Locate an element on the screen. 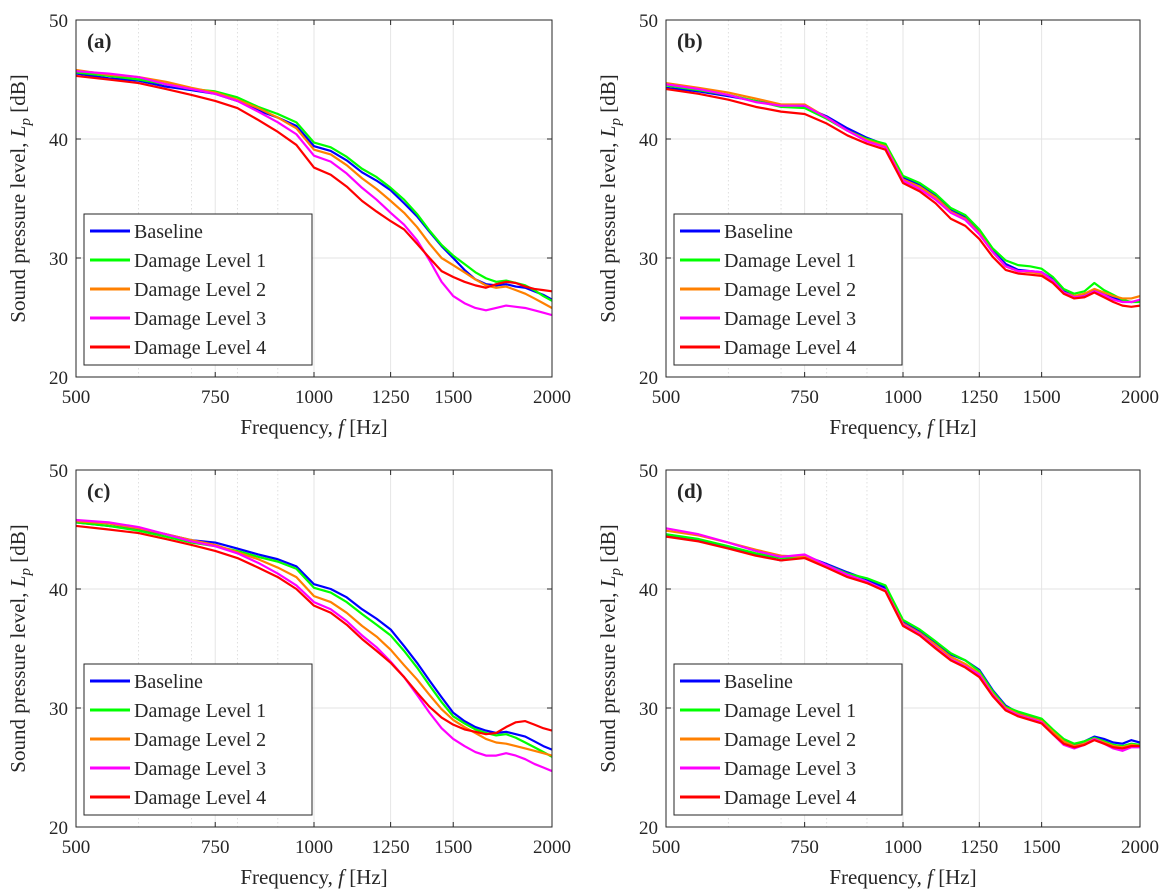  panel-4-y-axis-label: Sound pressure level, Lp [dB] is located at coordinates (610, 648).